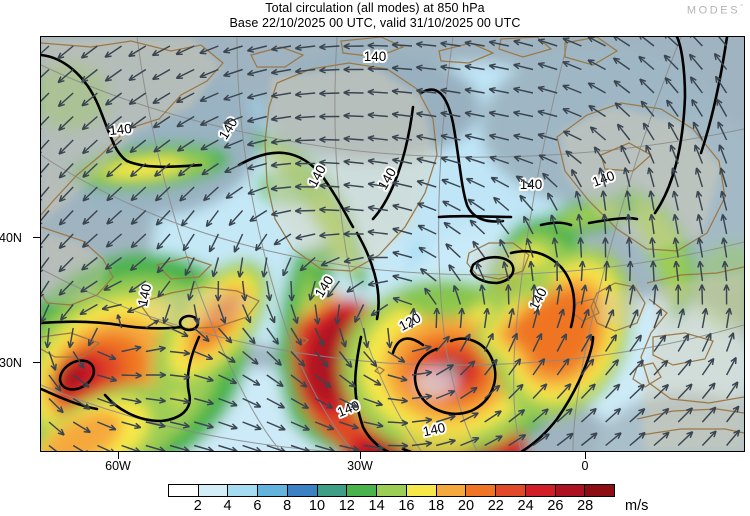 The image size is (750, 516). What do you see at coordinates (346, 506) in the screenshot?
I see `colorbar-tick-12: 12` at bounding box center [346, 506].